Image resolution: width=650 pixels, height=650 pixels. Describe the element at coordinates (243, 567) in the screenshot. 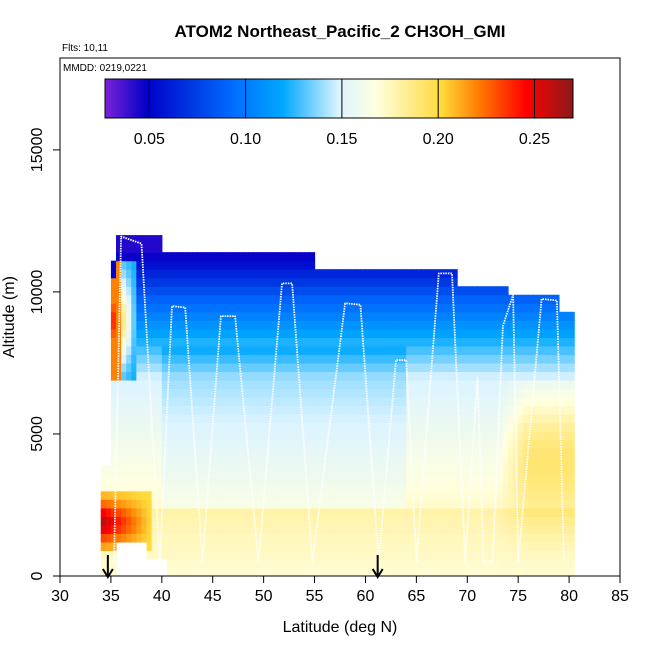

I see `arrows` at that location.